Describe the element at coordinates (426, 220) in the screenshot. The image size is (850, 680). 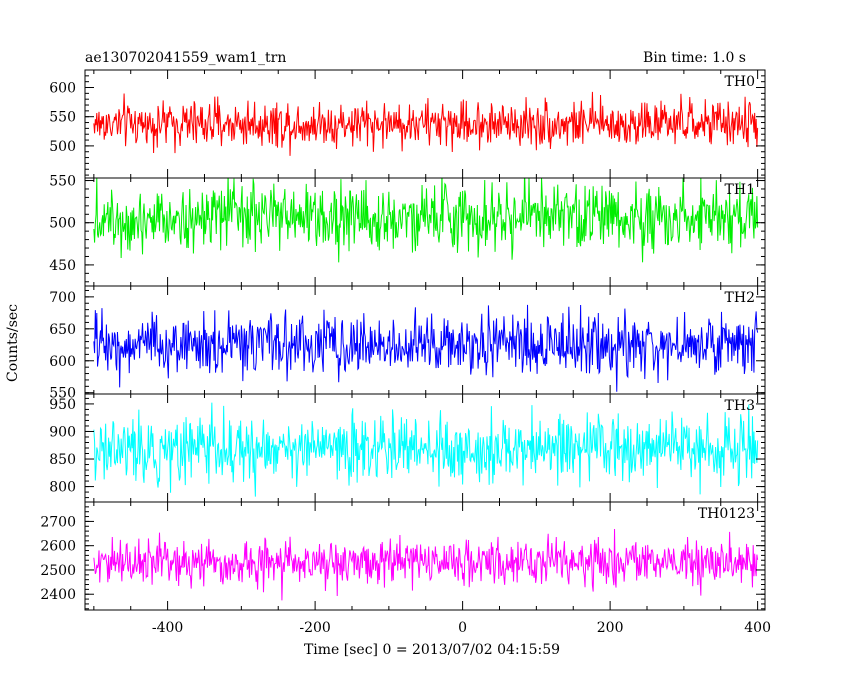
I see `series-th1-line` at that location.